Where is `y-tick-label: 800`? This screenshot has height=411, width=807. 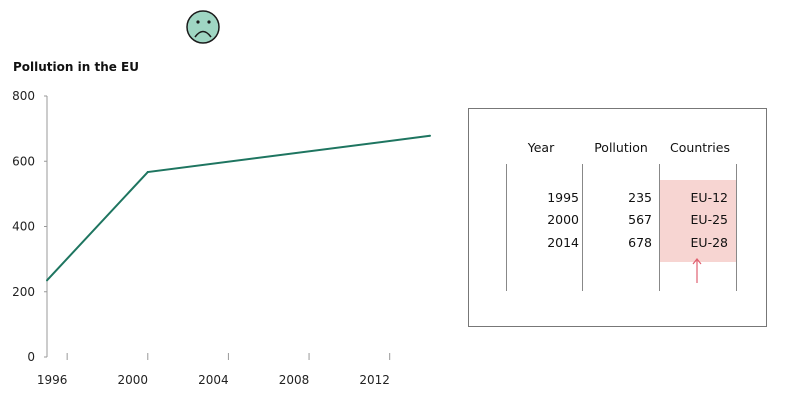 y-tick-label: 800 is located at coordinates (23, 96).